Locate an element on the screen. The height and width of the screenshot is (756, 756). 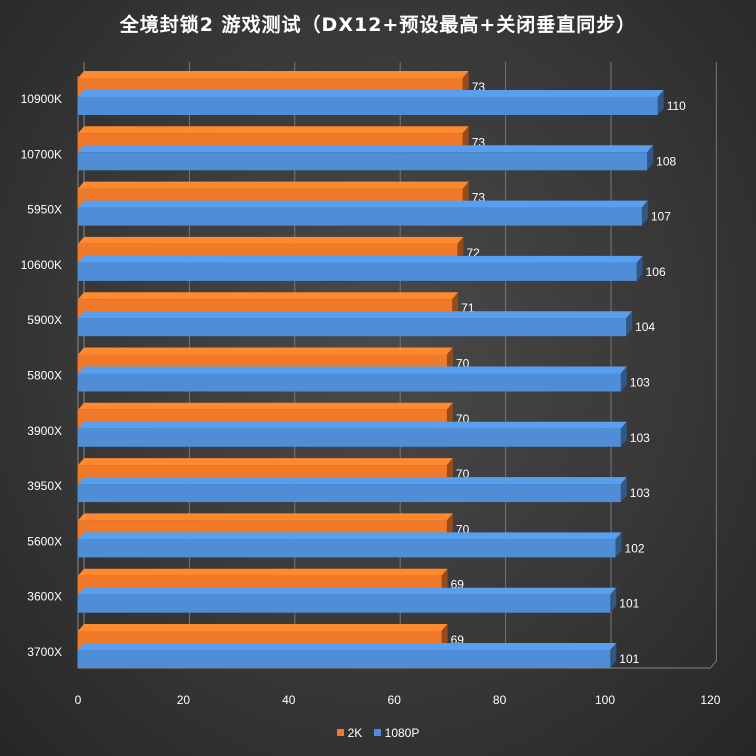
data-label-series-1080p: 104 is located at coordinates (645, 327).